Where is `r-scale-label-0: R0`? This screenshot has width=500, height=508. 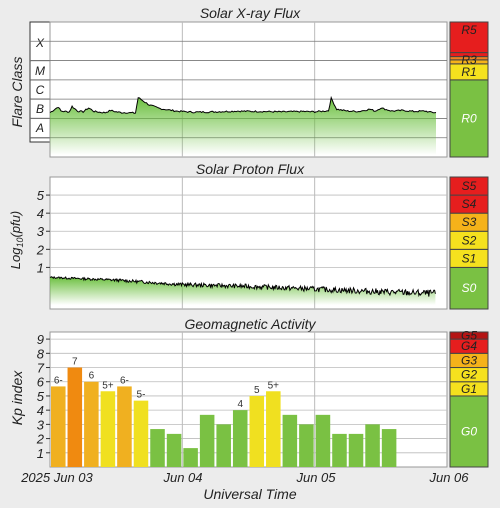
r-scale-label-0: R0 is located at coordinates (469, 118).